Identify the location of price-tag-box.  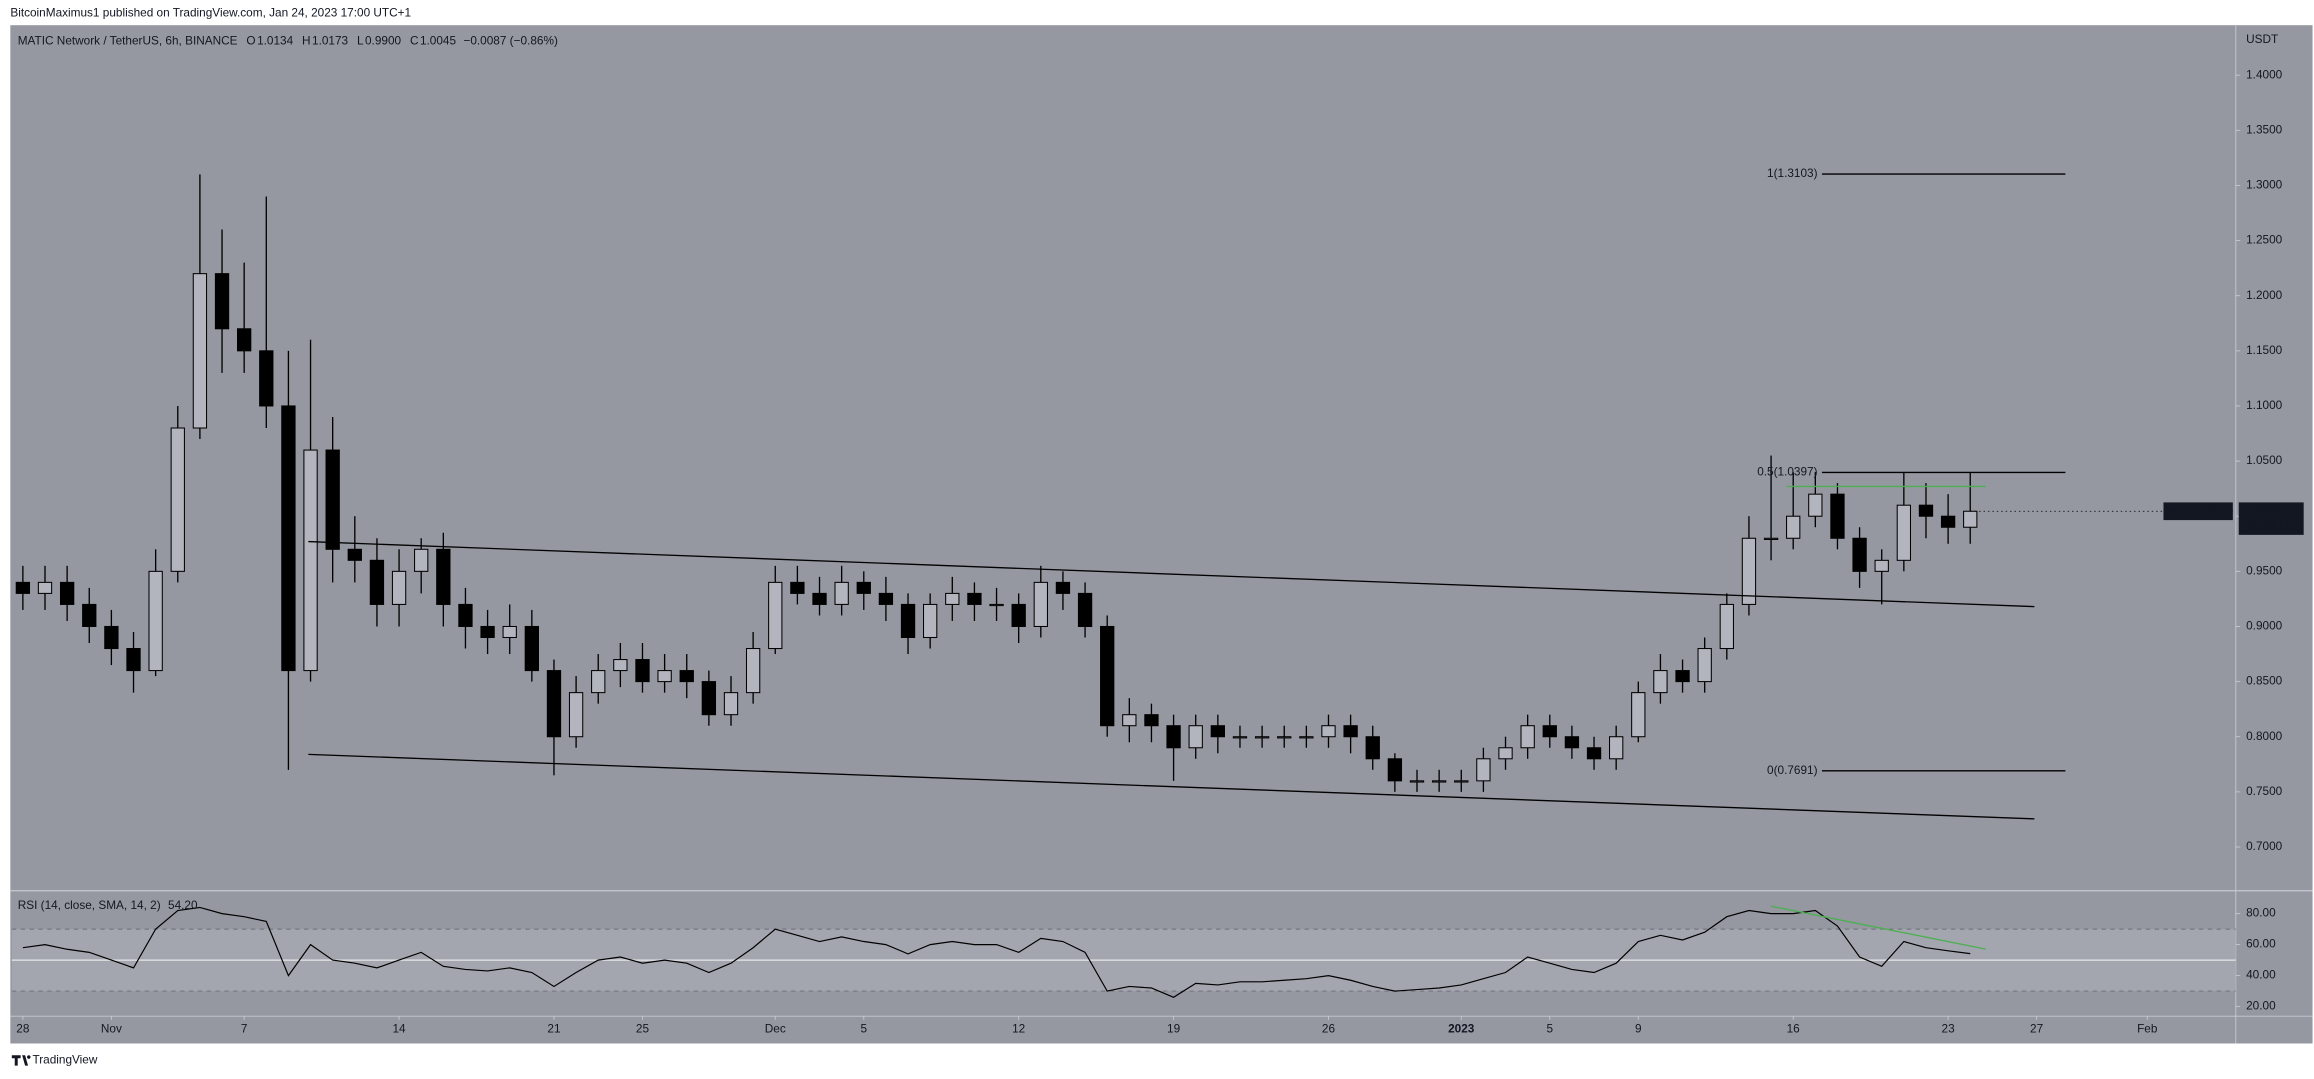
(2271, 518).